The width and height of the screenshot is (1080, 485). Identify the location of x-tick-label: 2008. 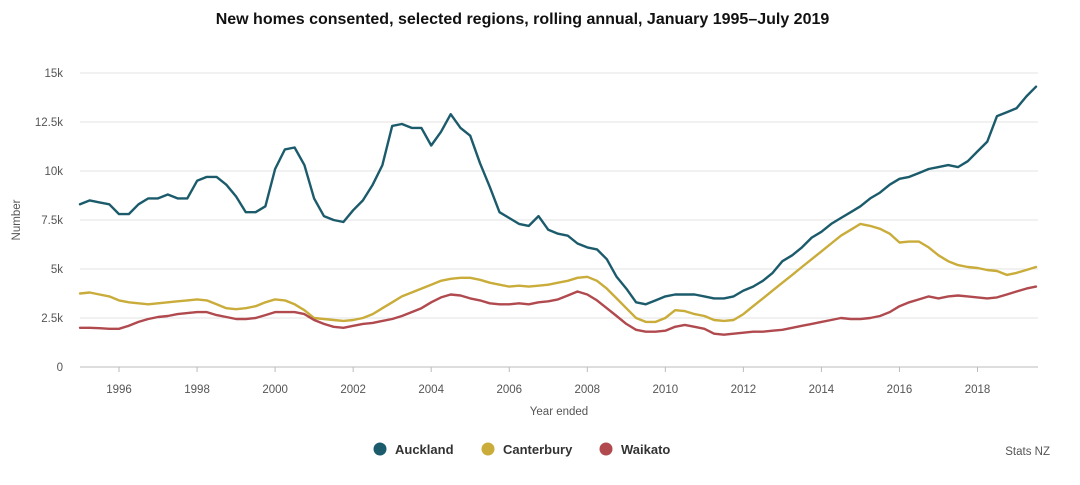
(587, 390).